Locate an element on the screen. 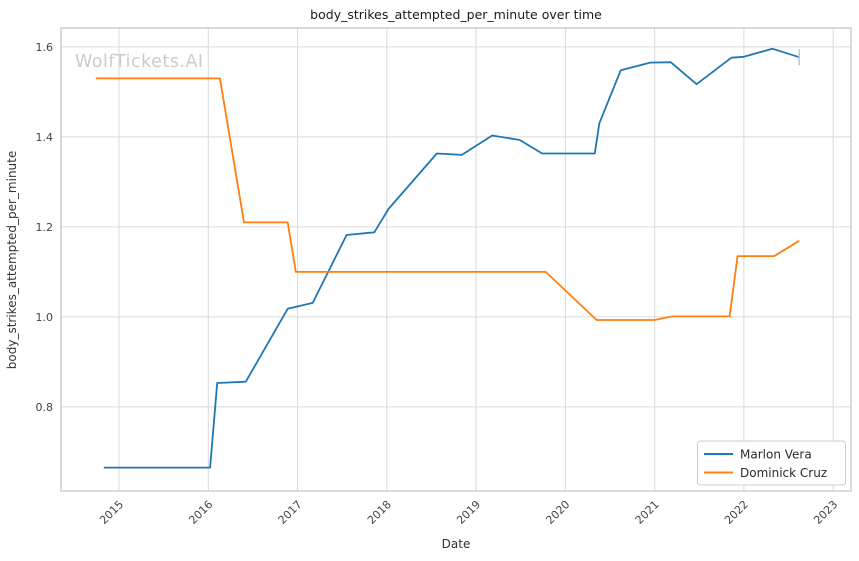  legend-entries: Marlon Vera Dominick Cruz is located at coordinates (765, 464).